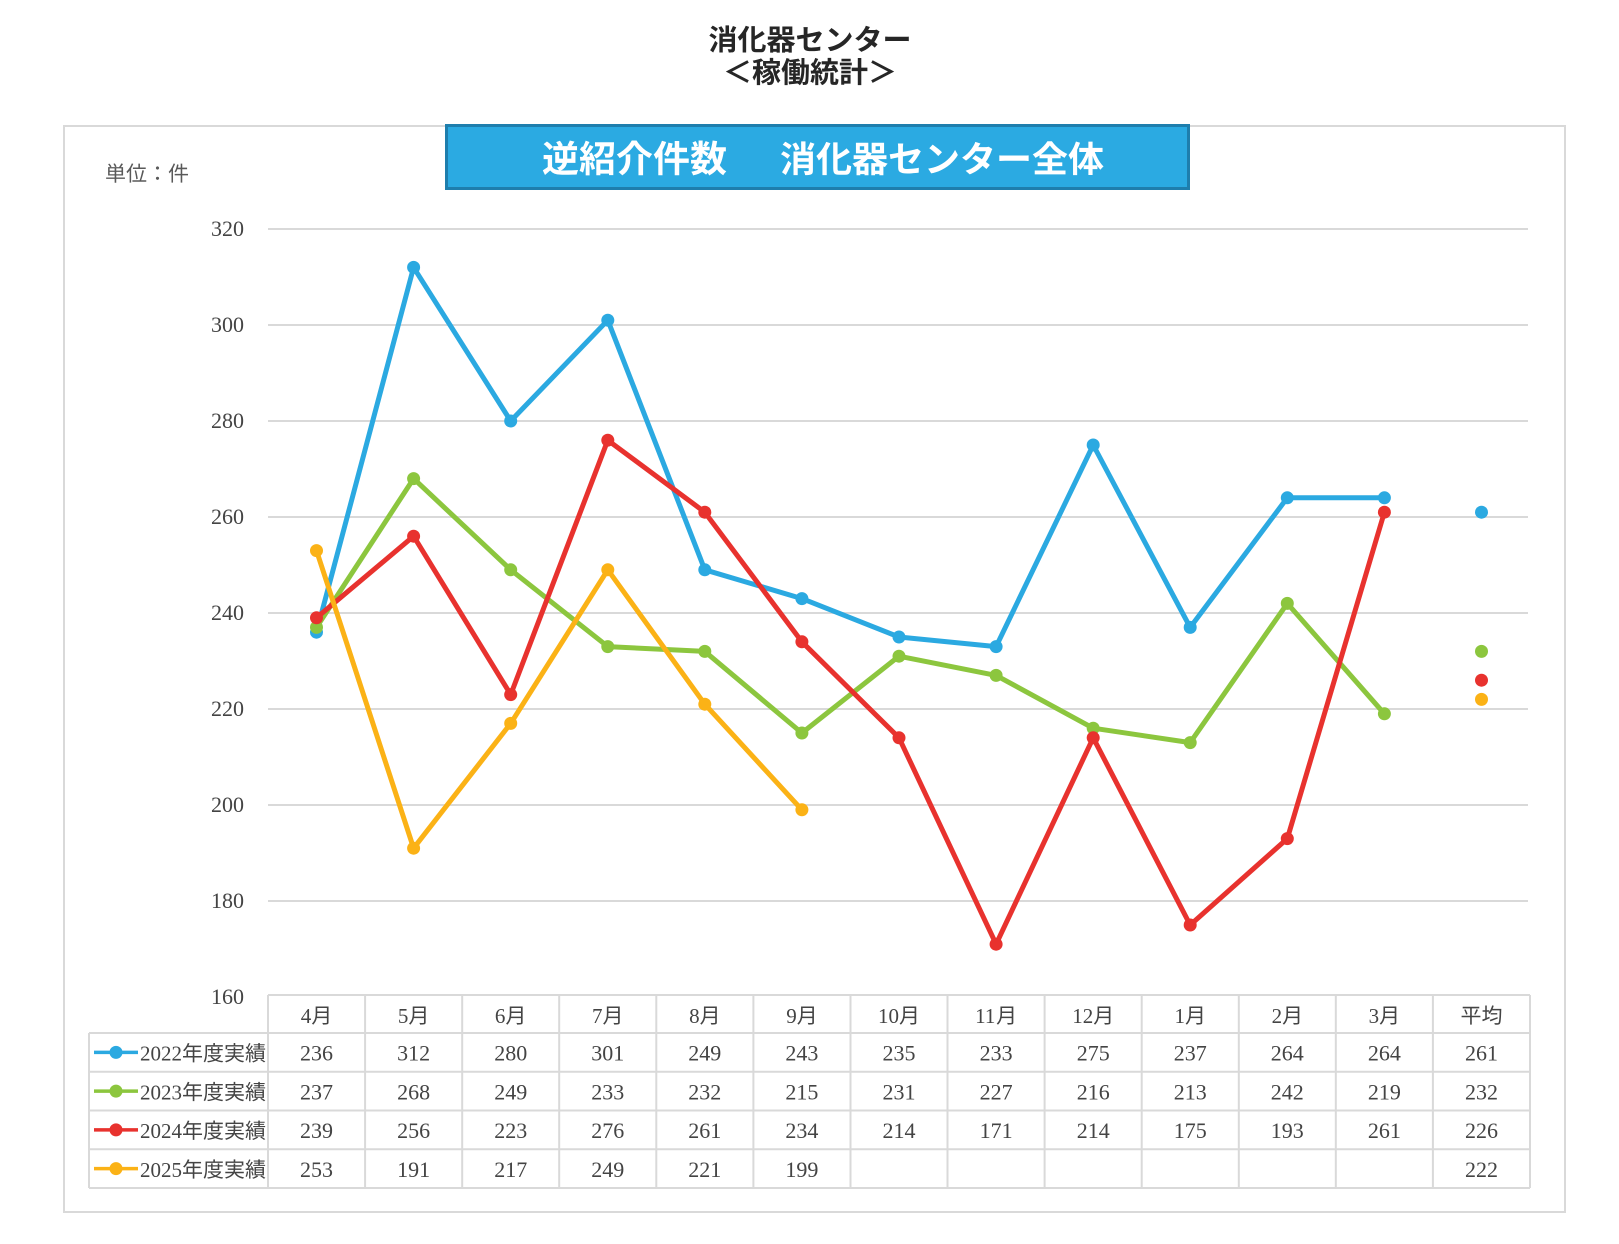 The height and width of the screenshot is (1244, 1619). What do you see at coordinates (316, 1130) in the screenshot?
I see `svg-text: 239` at bounding box center [316, 1130].